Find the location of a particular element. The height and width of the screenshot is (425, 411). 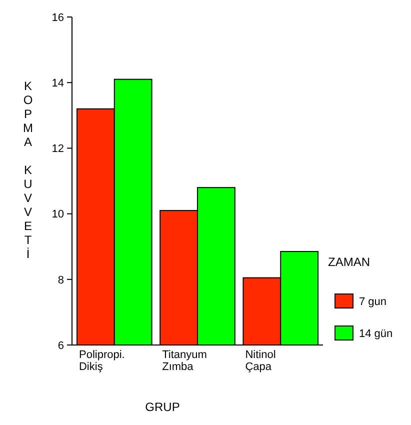

legend-label: 7 gun is located at coordinates (373, 302).